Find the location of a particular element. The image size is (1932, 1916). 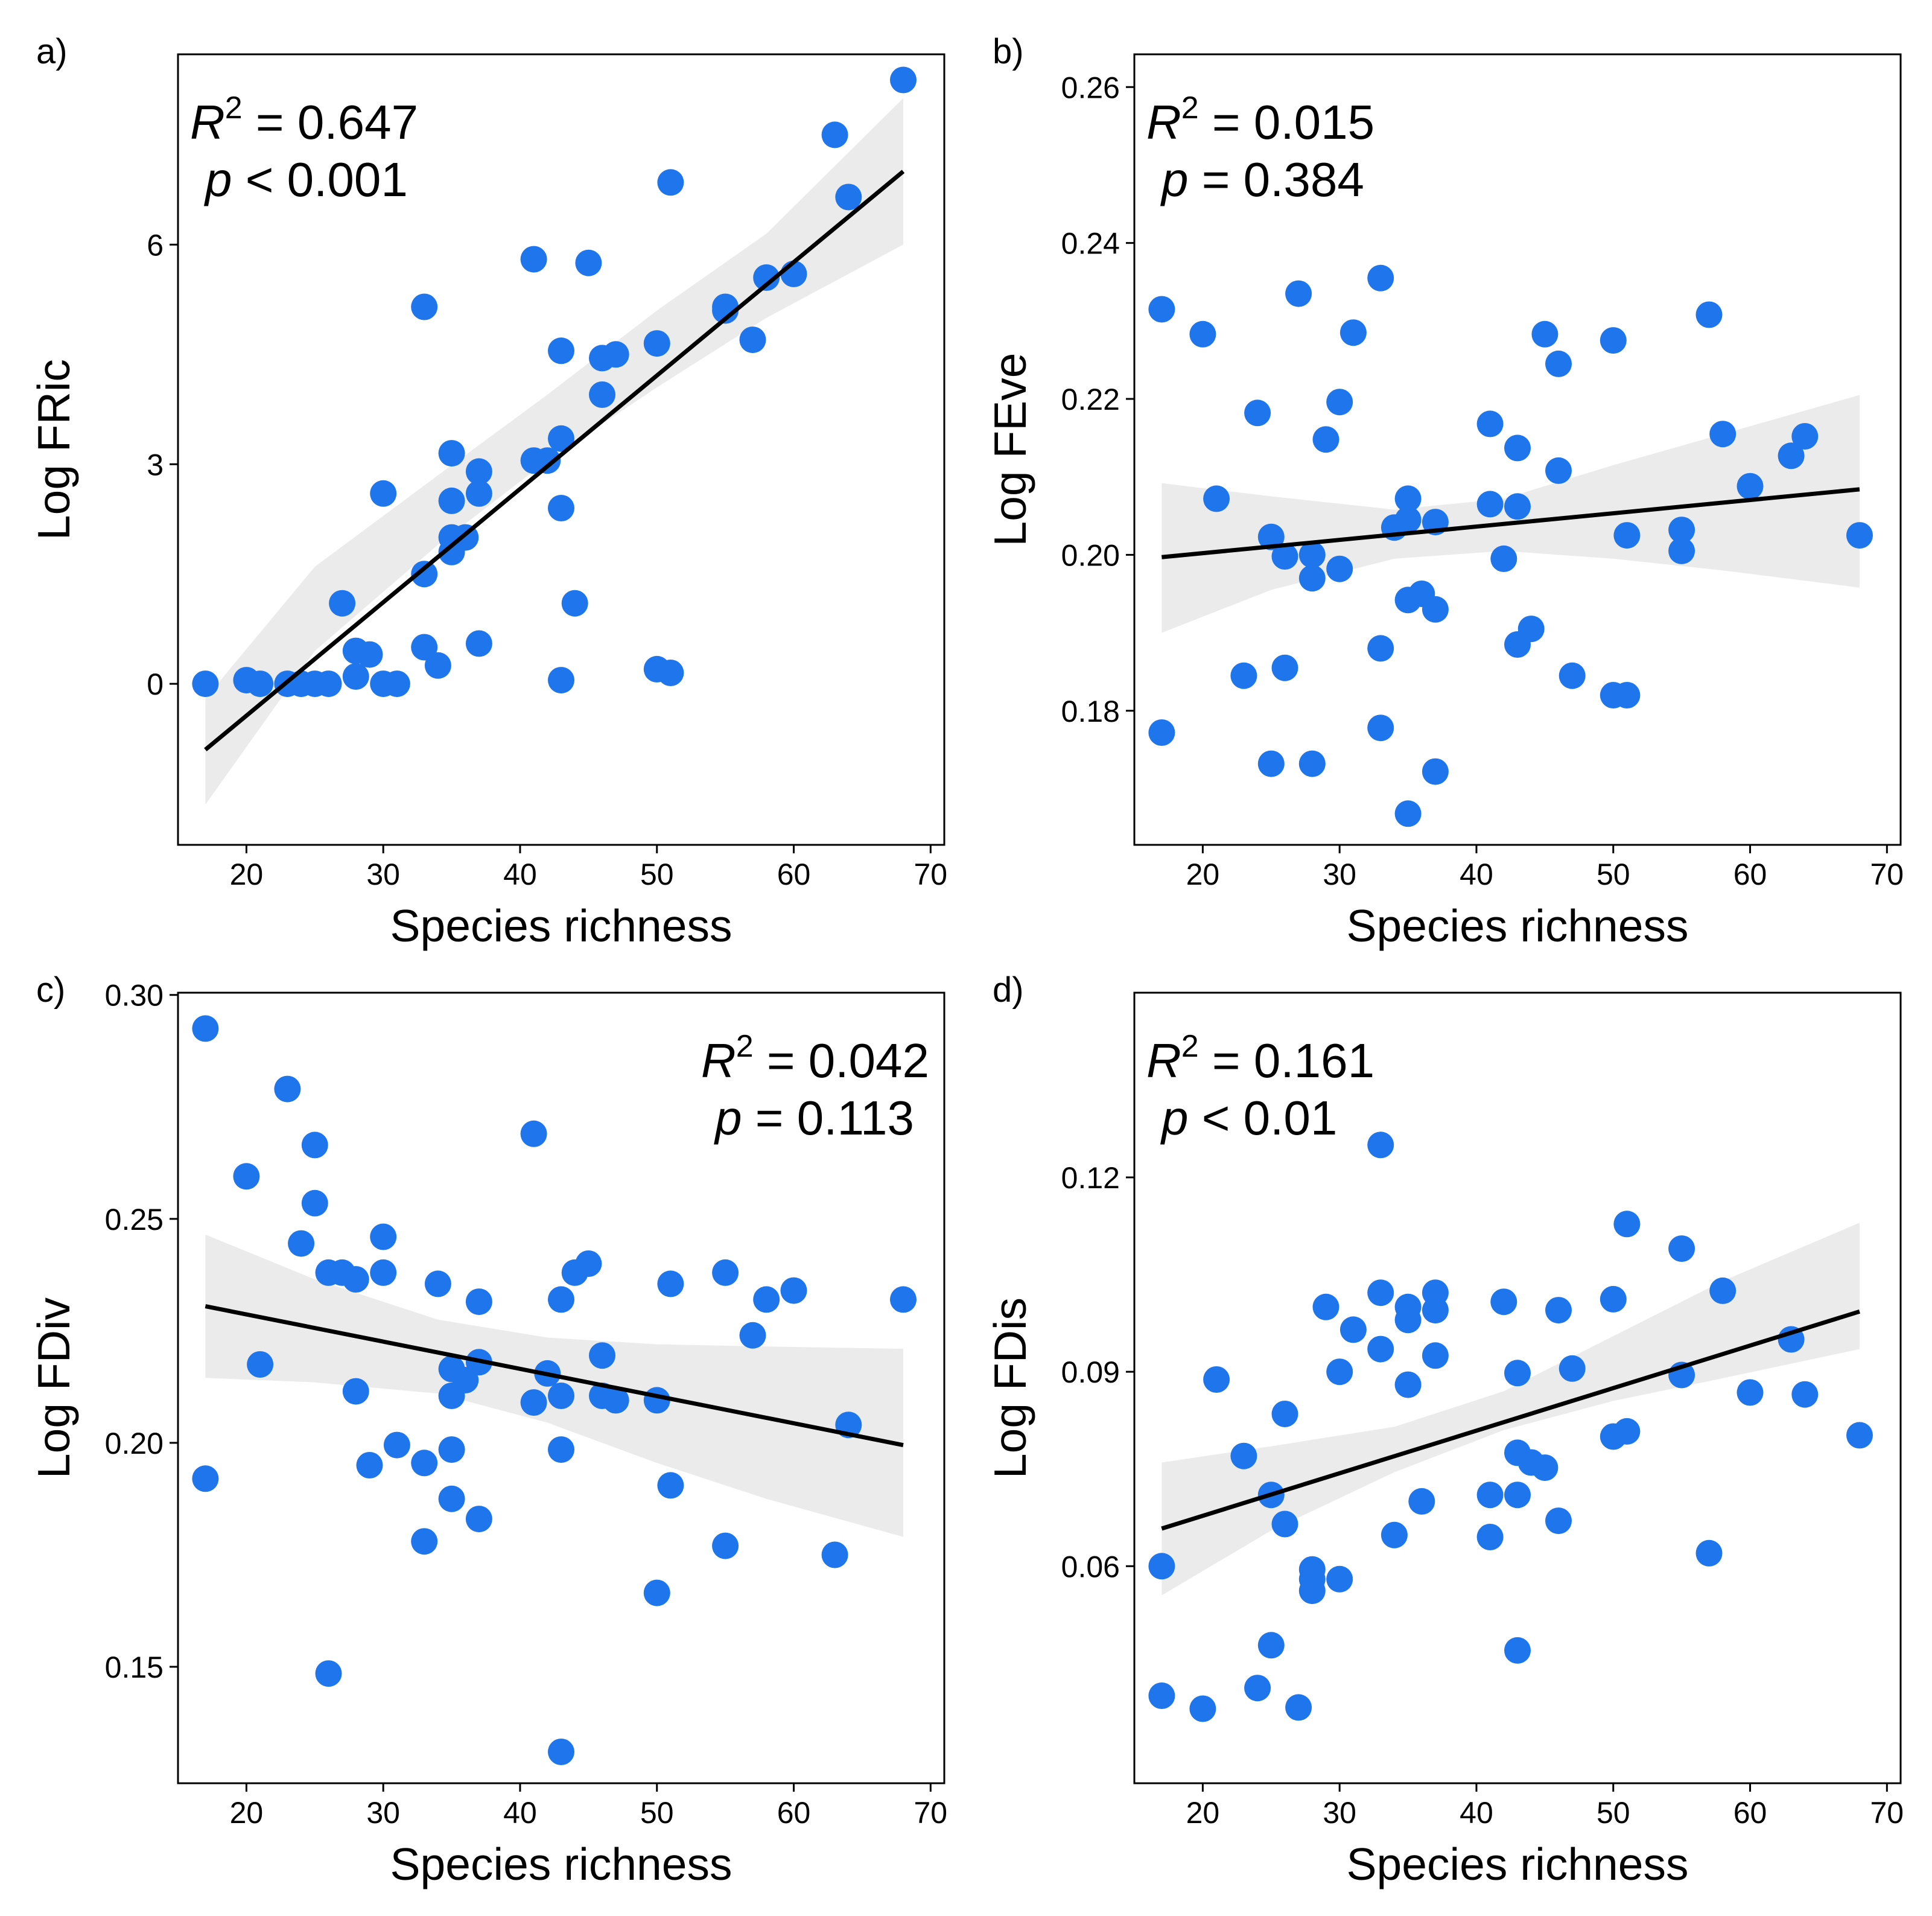

y-axis-title: Log FEve is located at coordinates (1010, 449).